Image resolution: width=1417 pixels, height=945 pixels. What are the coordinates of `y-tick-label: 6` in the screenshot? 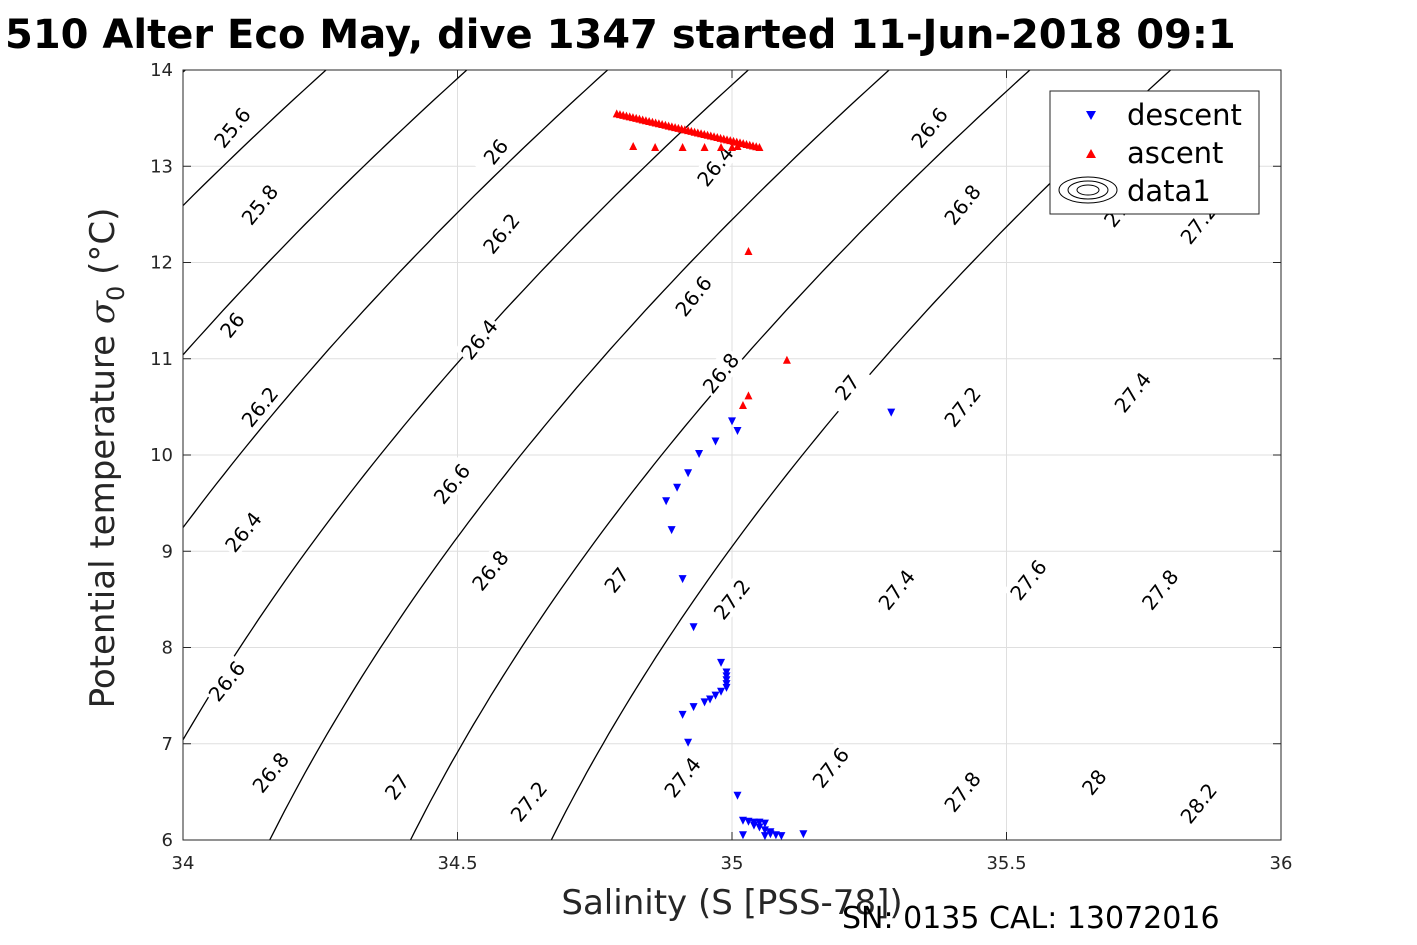 It's located at (167, 840).